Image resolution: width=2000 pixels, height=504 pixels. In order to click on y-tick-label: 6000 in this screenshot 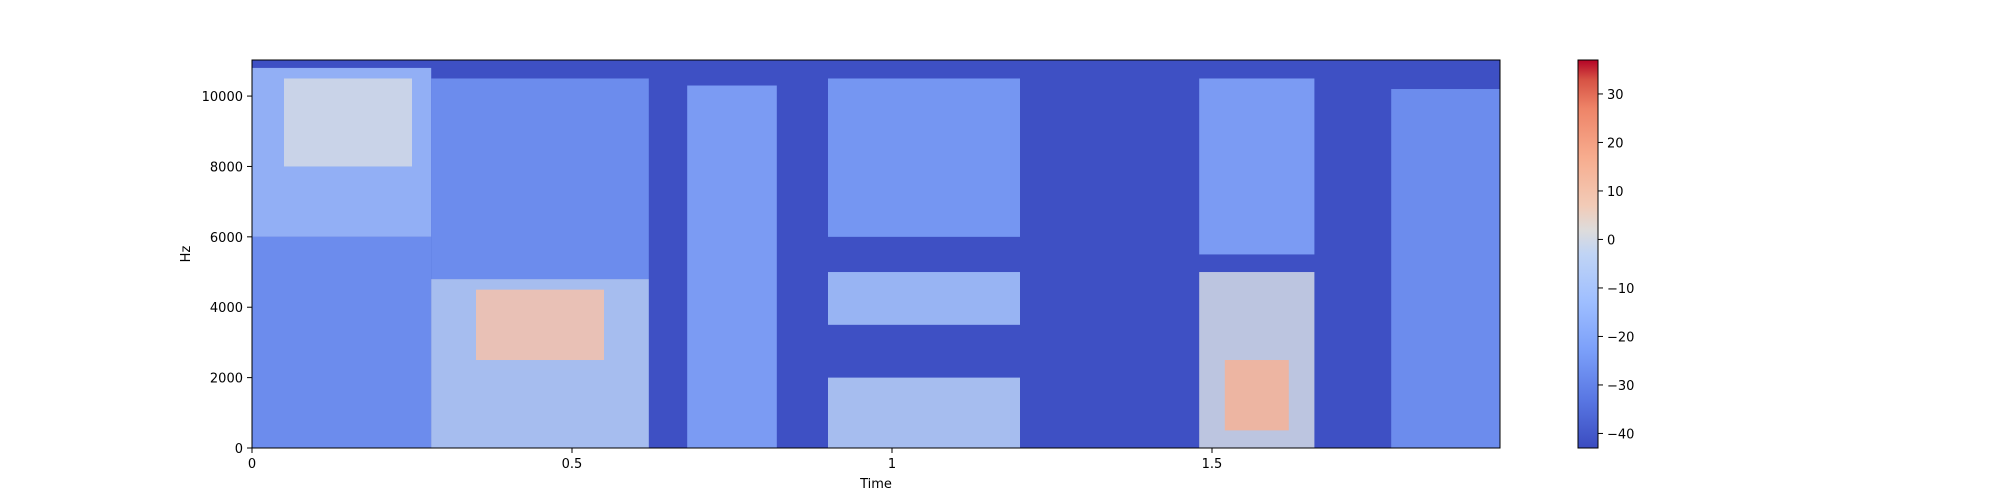, I will do `click(226, 238)`.